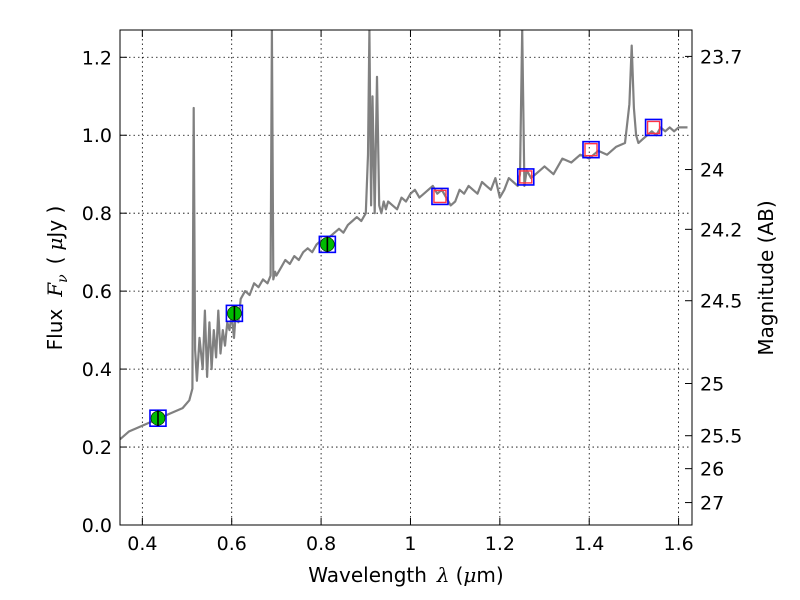 The height and width of the screenshot is (600, 800). What do you see at coordinates (589, 544) in the screenshot?
I see `x-tick-label-5: 1.4` at bounding box center [589, 544].